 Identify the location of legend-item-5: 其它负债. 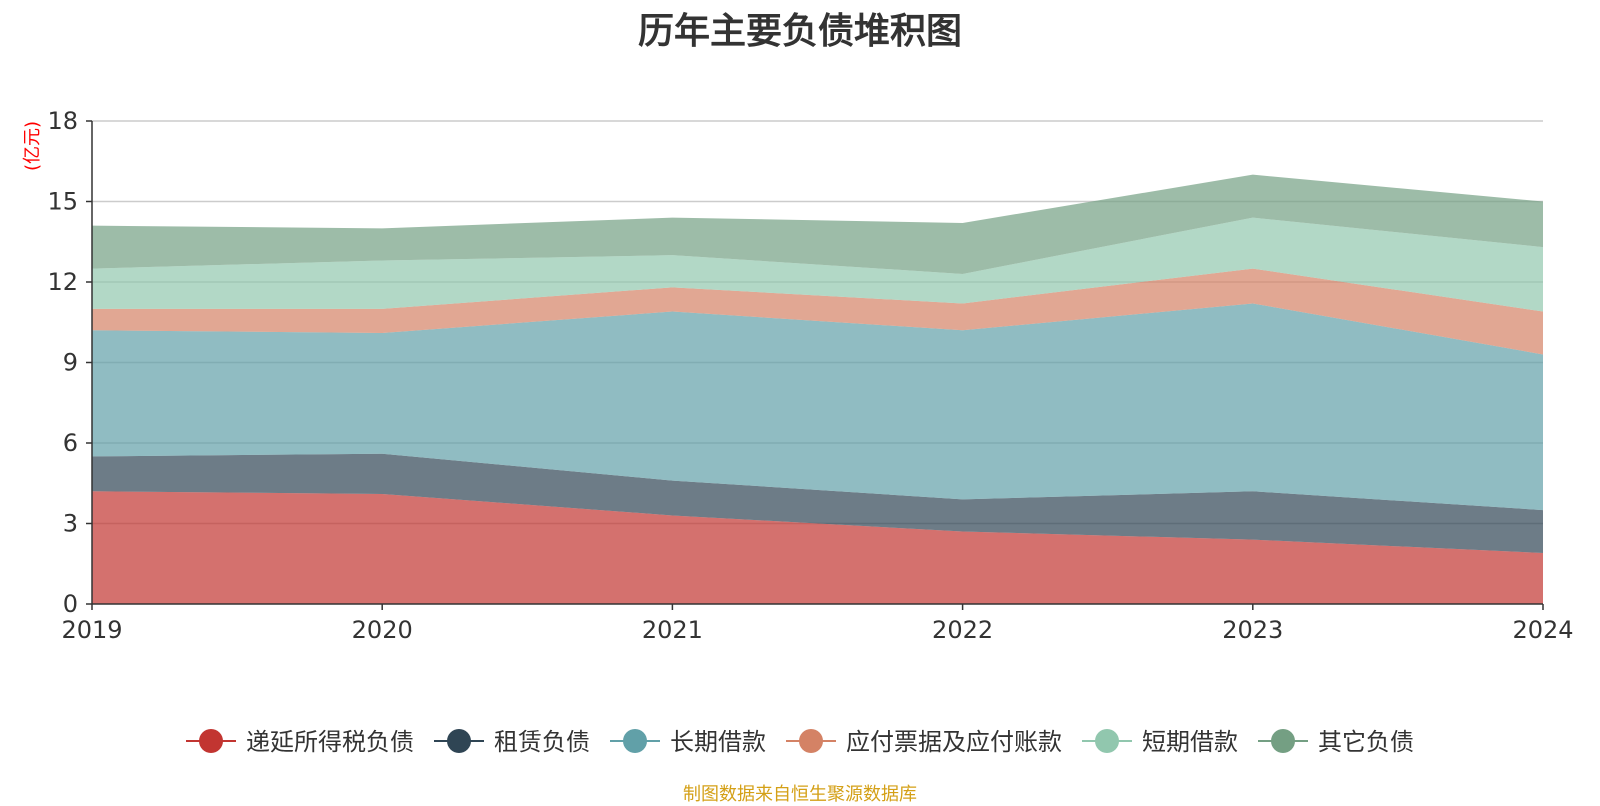
(1336, 742).